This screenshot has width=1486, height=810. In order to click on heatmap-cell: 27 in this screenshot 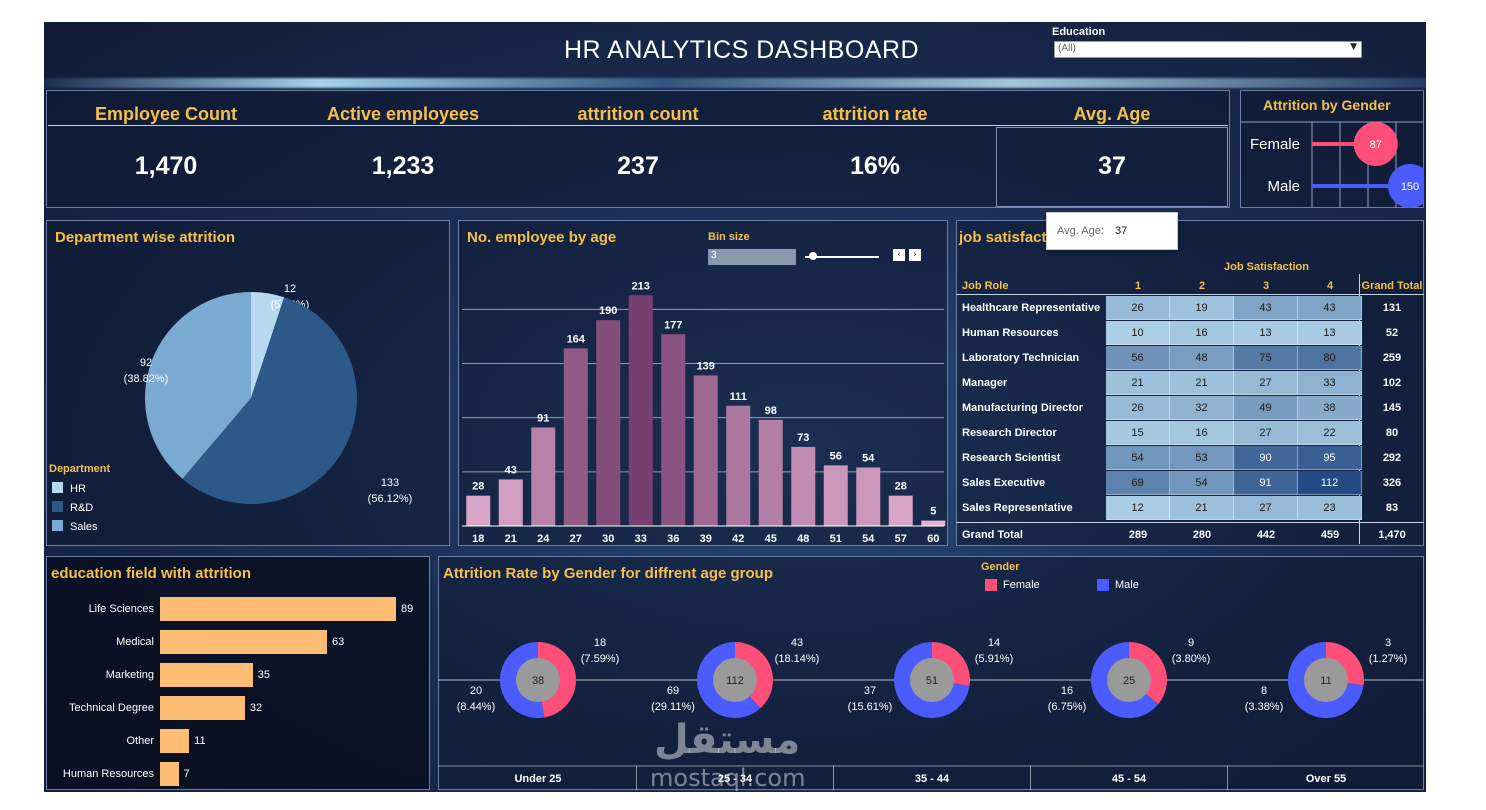, I will do `click(1266, 383)`.